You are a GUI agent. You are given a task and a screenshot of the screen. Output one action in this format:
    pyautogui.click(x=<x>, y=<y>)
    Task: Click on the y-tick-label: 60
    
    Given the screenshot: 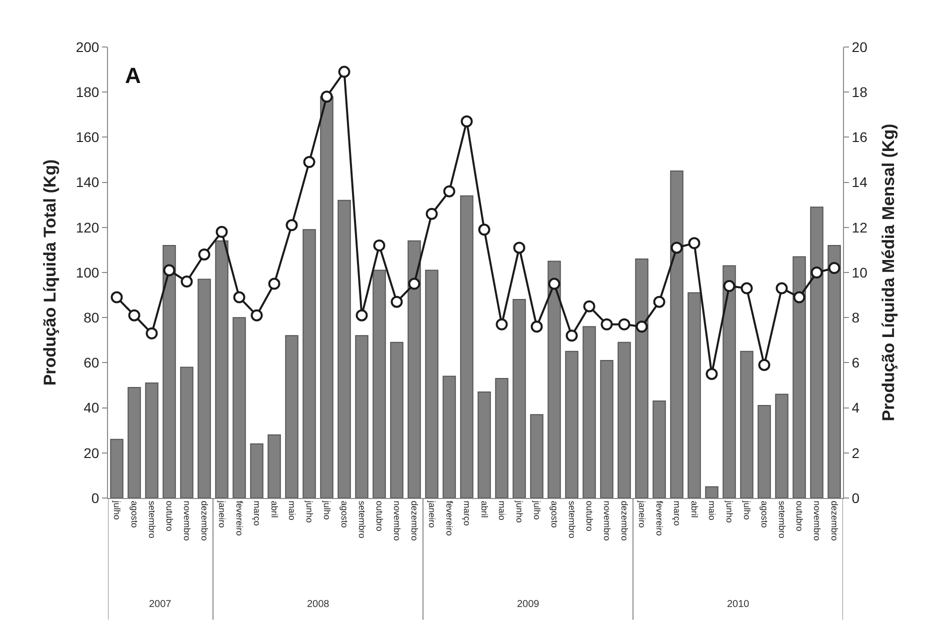 What is the action you would take?
    pyautogui.click(x=92, y=362)
    